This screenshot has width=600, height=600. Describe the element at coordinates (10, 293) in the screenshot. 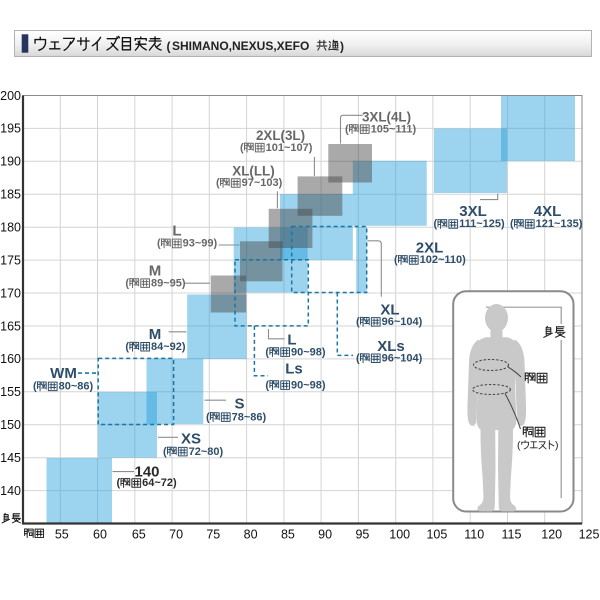

I see `svg-text: 170` at that location.